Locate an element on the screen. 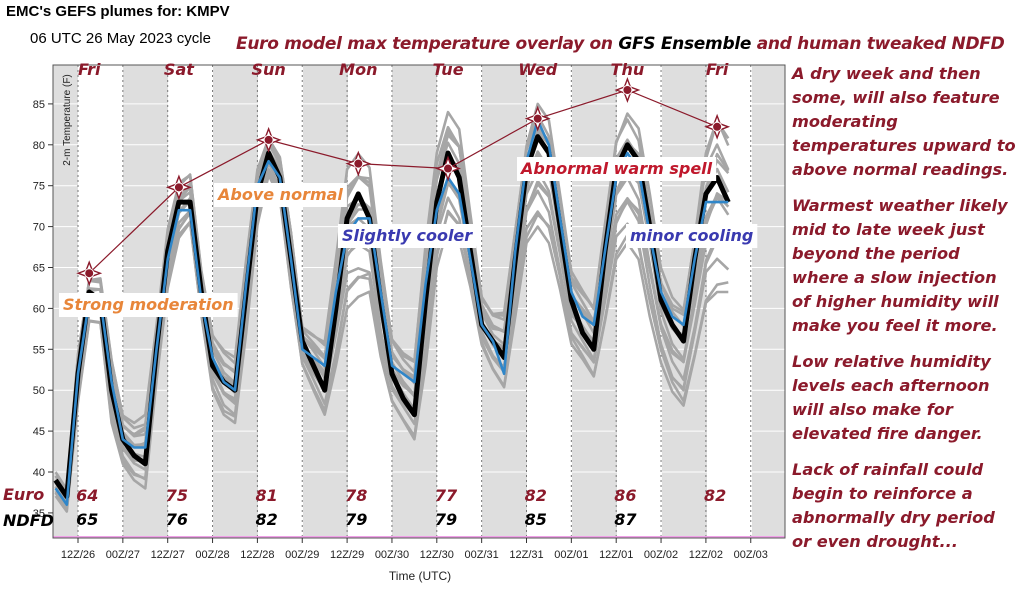 The height and width of the screenshot is (592, 1019). y-tick-label: 65 is located at coordinates (39, 269).